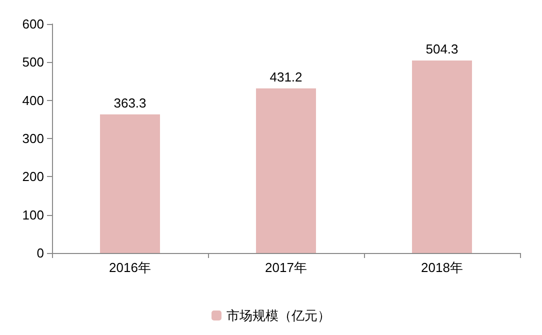  What do you see at coordinates (286, 76) in the screenshot?
I see `data-label: 431.2` at bounding box center [286, 76].